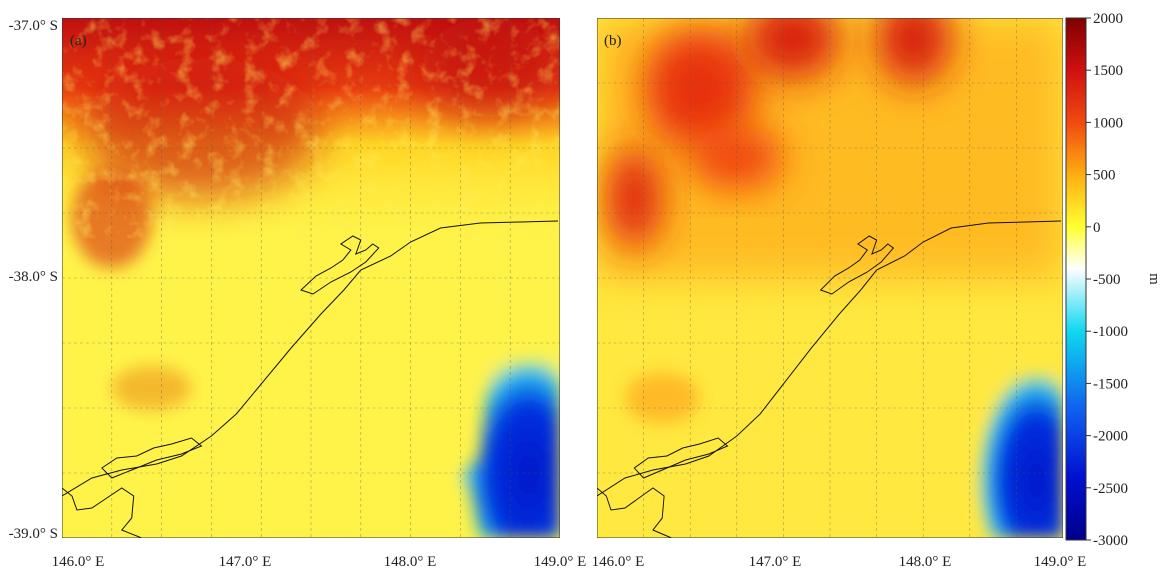 This screenshot has width=1162, height=583. What do you see at coordinates (1110, 384) in the screenshot?
I see `colorbar-tick-label: -1500` at bounding box center [1110, 384].